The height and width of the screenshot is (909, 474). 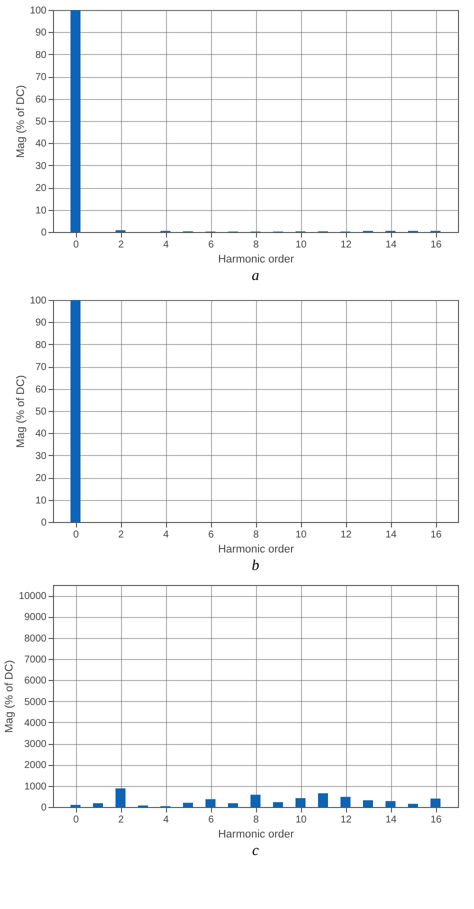 What do you see at coordinates (35, 723) in the screenshot?
I see `y-tick-label: 4000` at bounding box center [35, 723].